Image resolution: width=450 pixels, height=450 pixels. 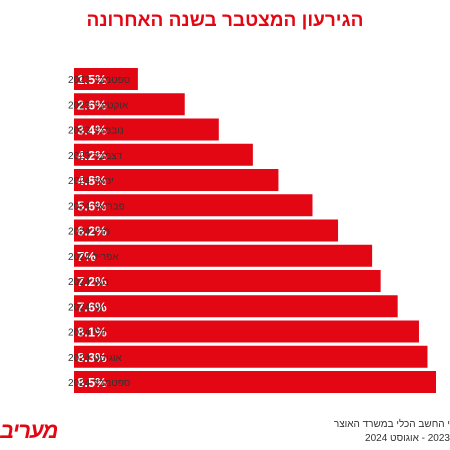 I want to click on category-label: אפריל 2024, so click(x=93, y=257).